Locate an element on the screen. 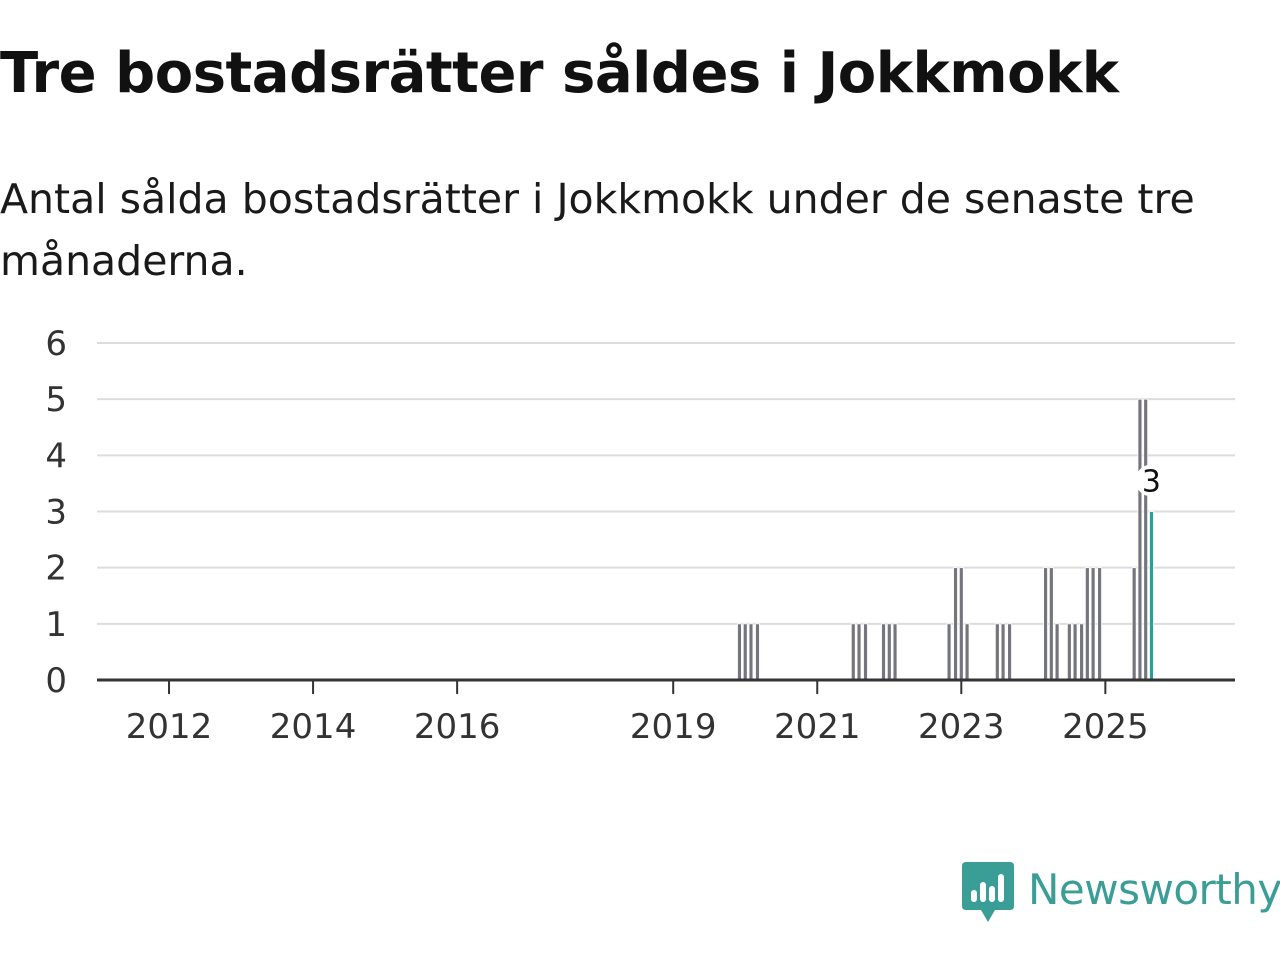  x-tick-label: 2021 is located at coordinates (817, 727).